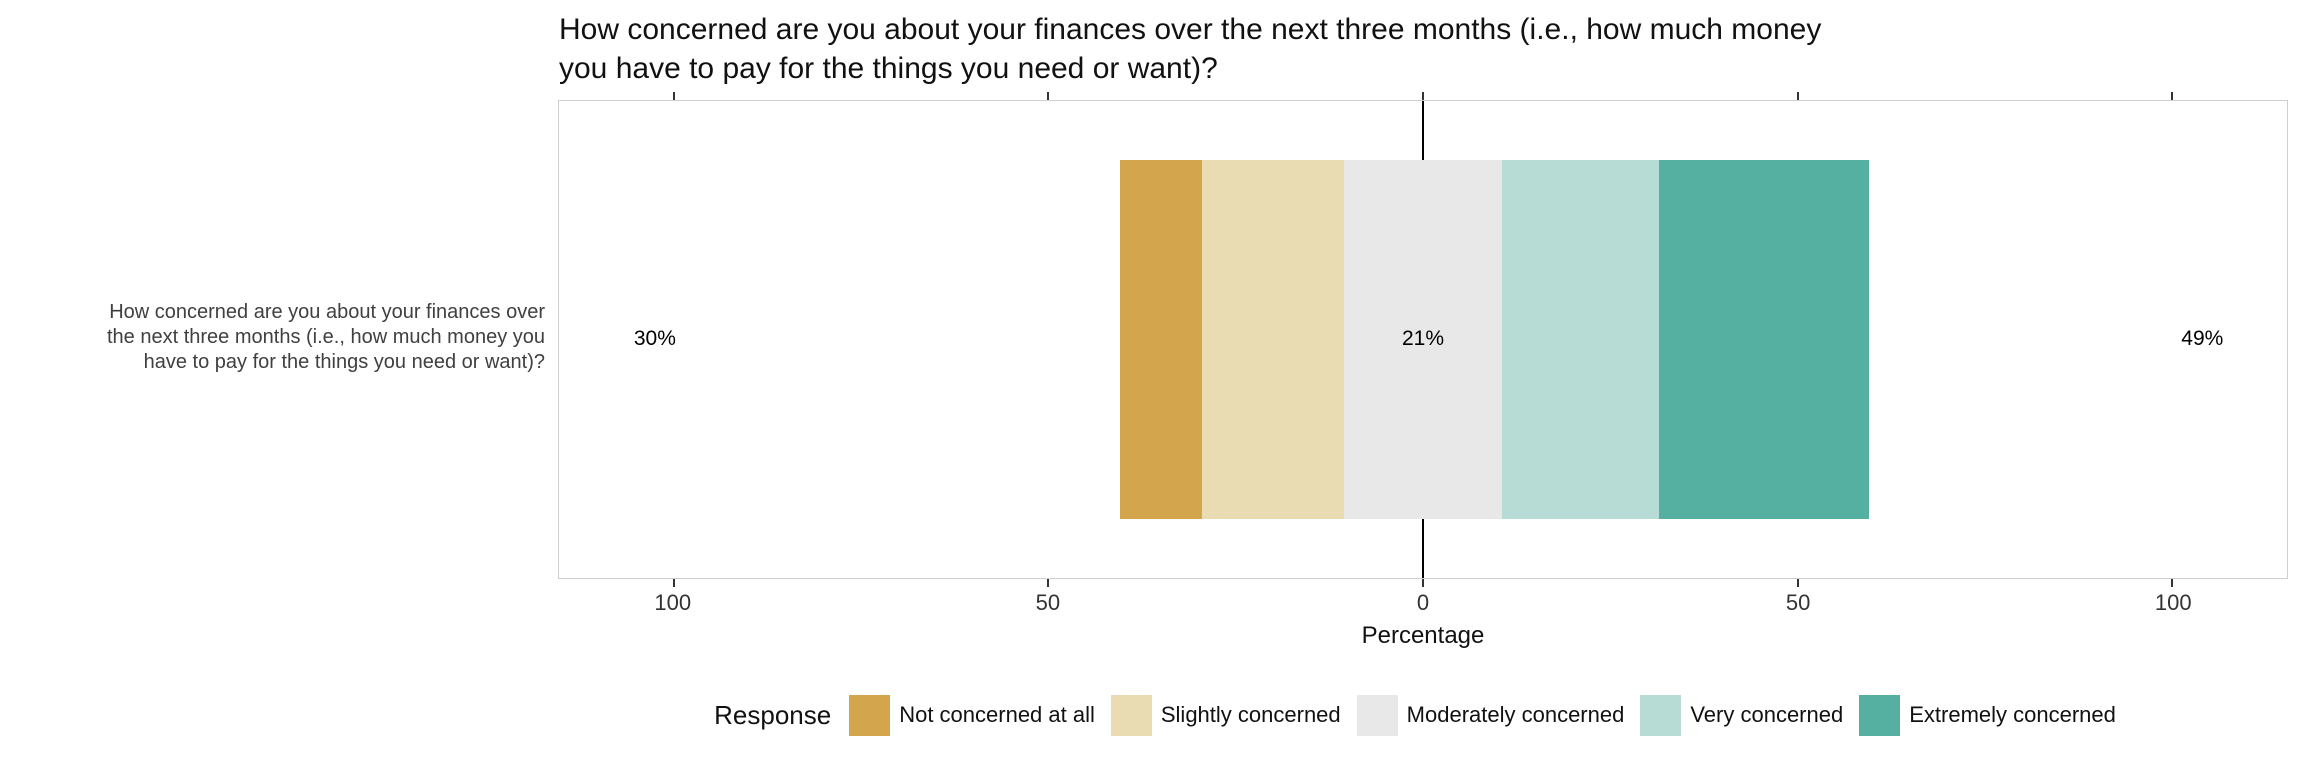 The width and height of the screenshot is (2304, 768). Describe the element at coordinates (2202, 338) in the screenshot. I see `right-total-label: 49%` at that location.